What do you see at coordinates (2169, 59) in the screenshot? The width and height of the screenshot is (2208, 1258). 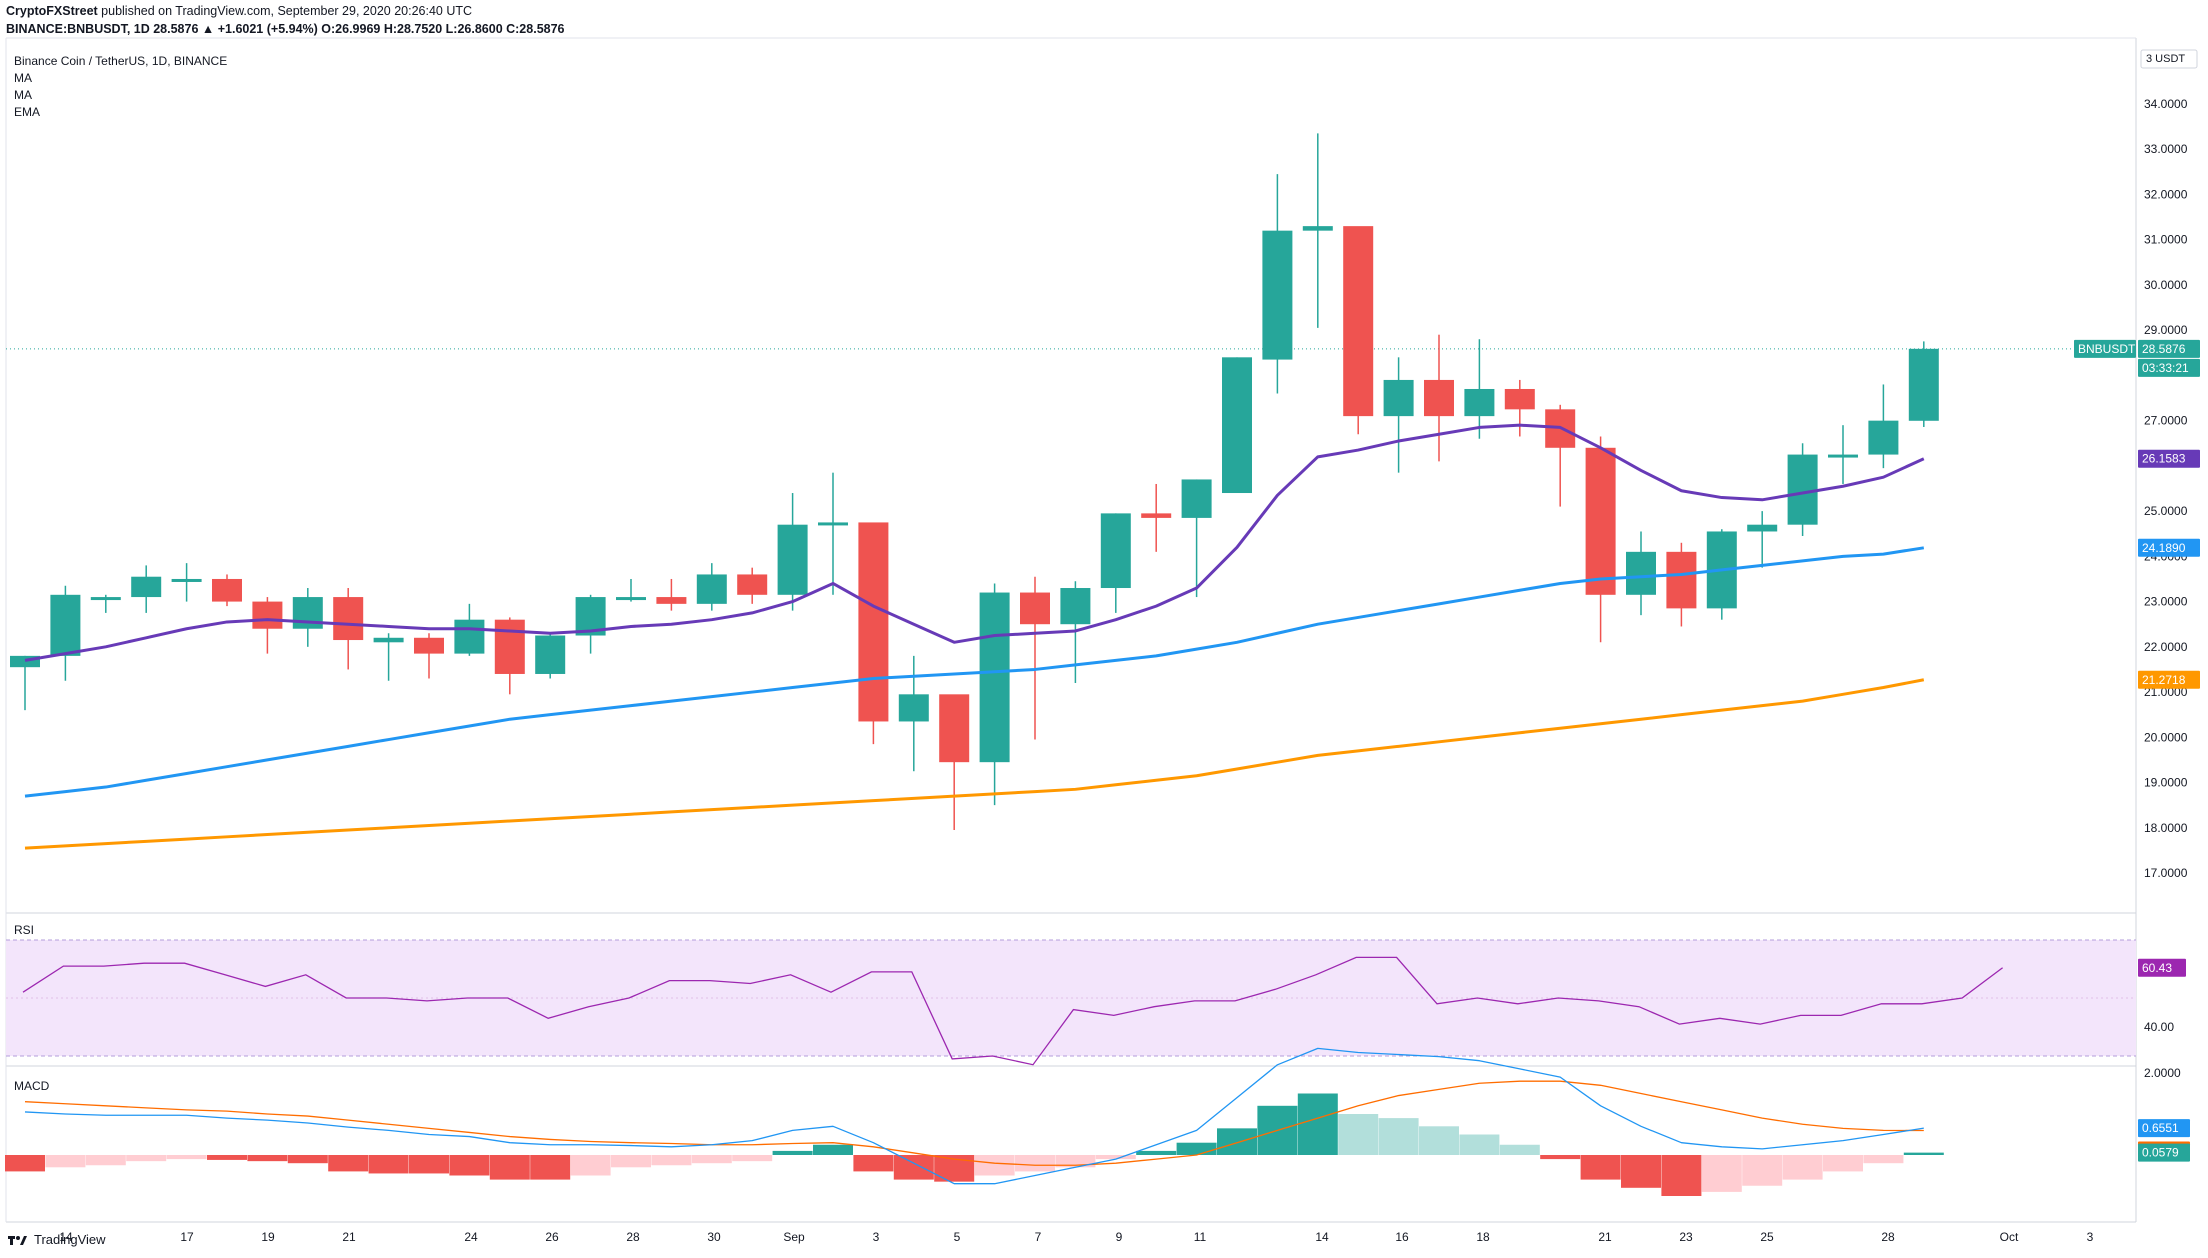 I see `price-unit-box` at bounding box center [2169, 59].